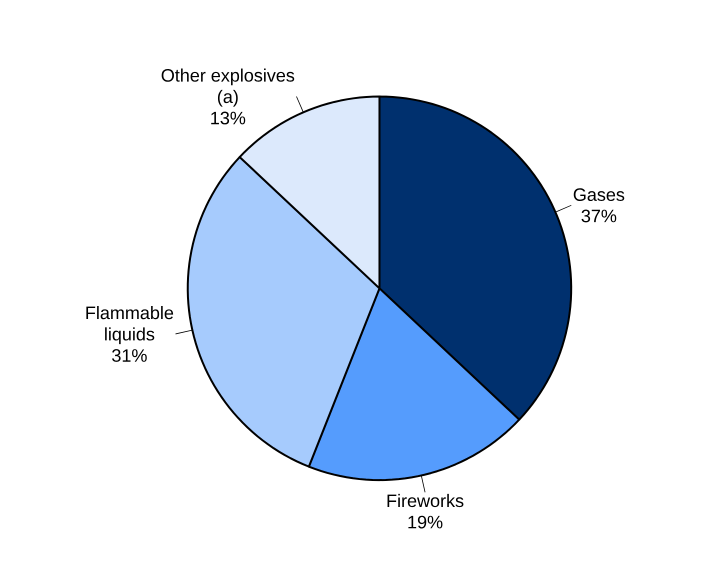 This screenshot has height=566, width=713. Describe the element at coordinates (129, 355) in the screenshot. I see `data-label: 31%` at that location.